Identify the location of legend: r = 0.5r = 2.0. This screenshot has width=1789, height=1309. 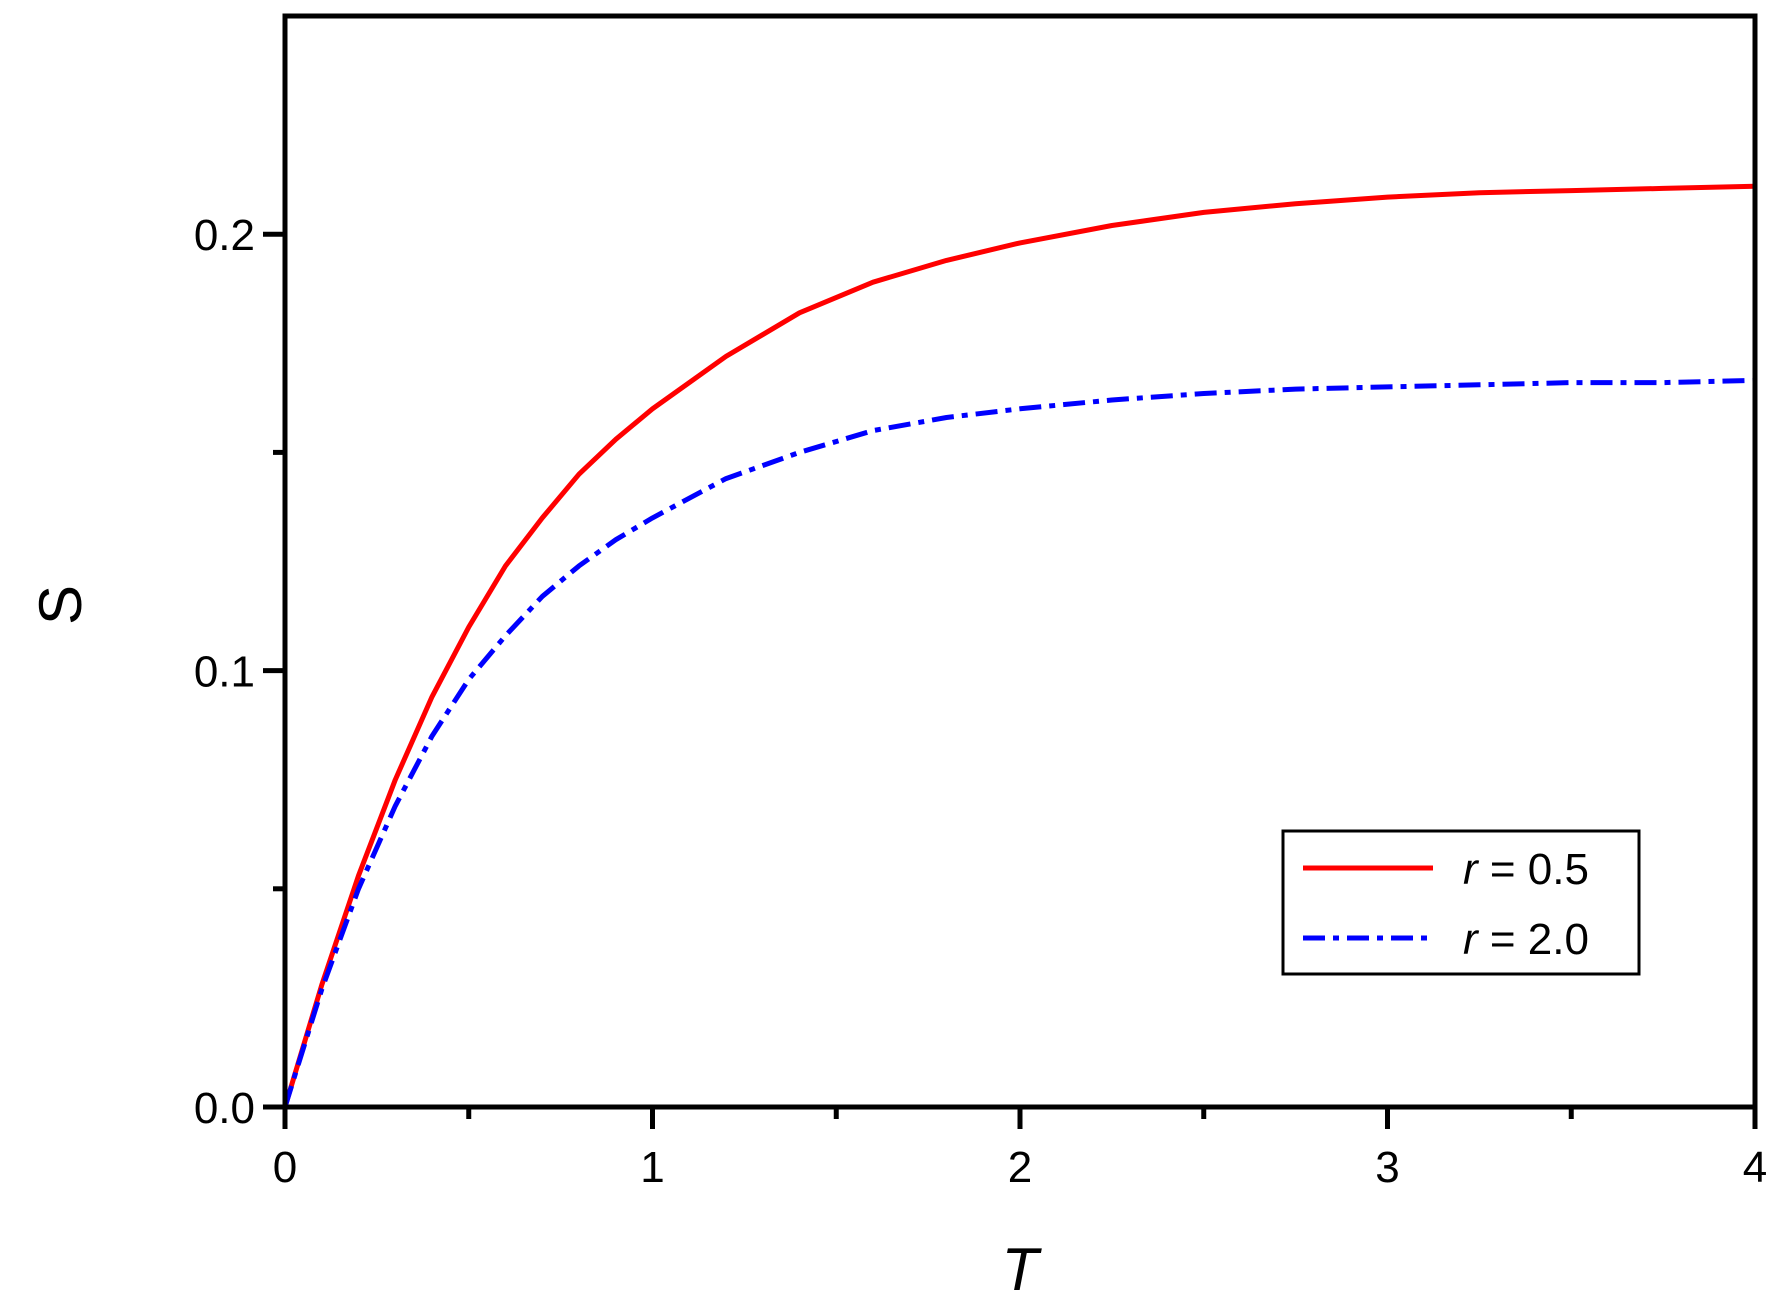
(1461, 902).